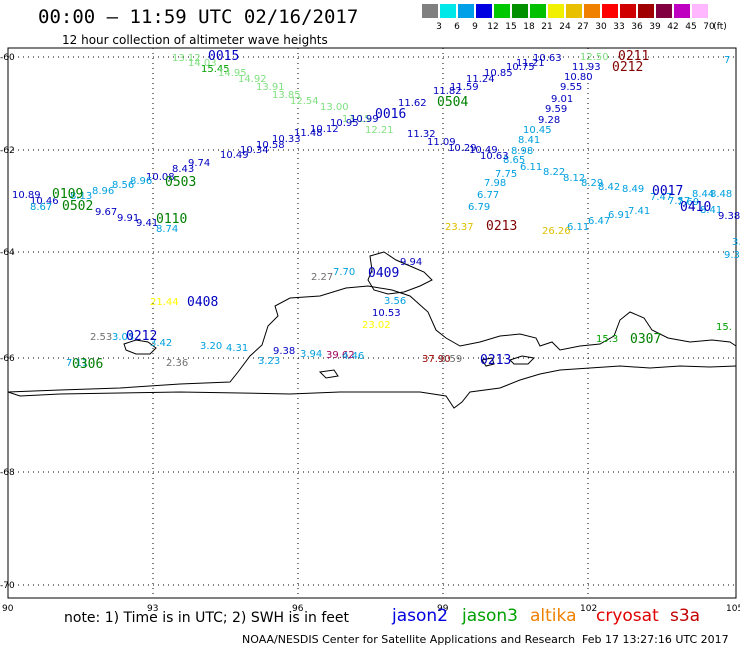 The height and width of the screenshot is (650, 740). What do you see at coordinates (583, 27) in the screenshot?
I see `scale-label: 27` at bounding box center [583, 27].